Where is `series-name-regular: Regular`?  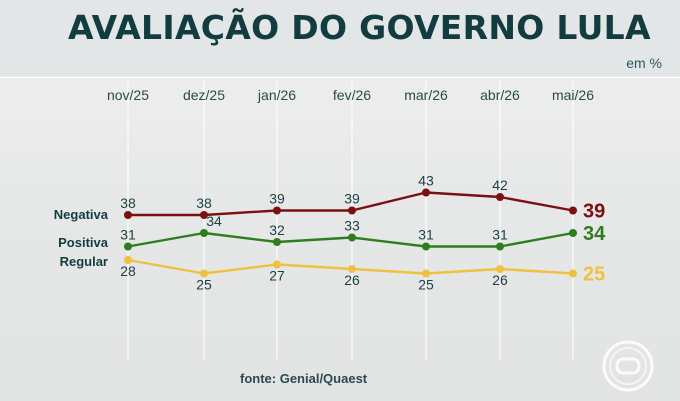 series-name-regular: Regular is located at coordinates (84, 261).